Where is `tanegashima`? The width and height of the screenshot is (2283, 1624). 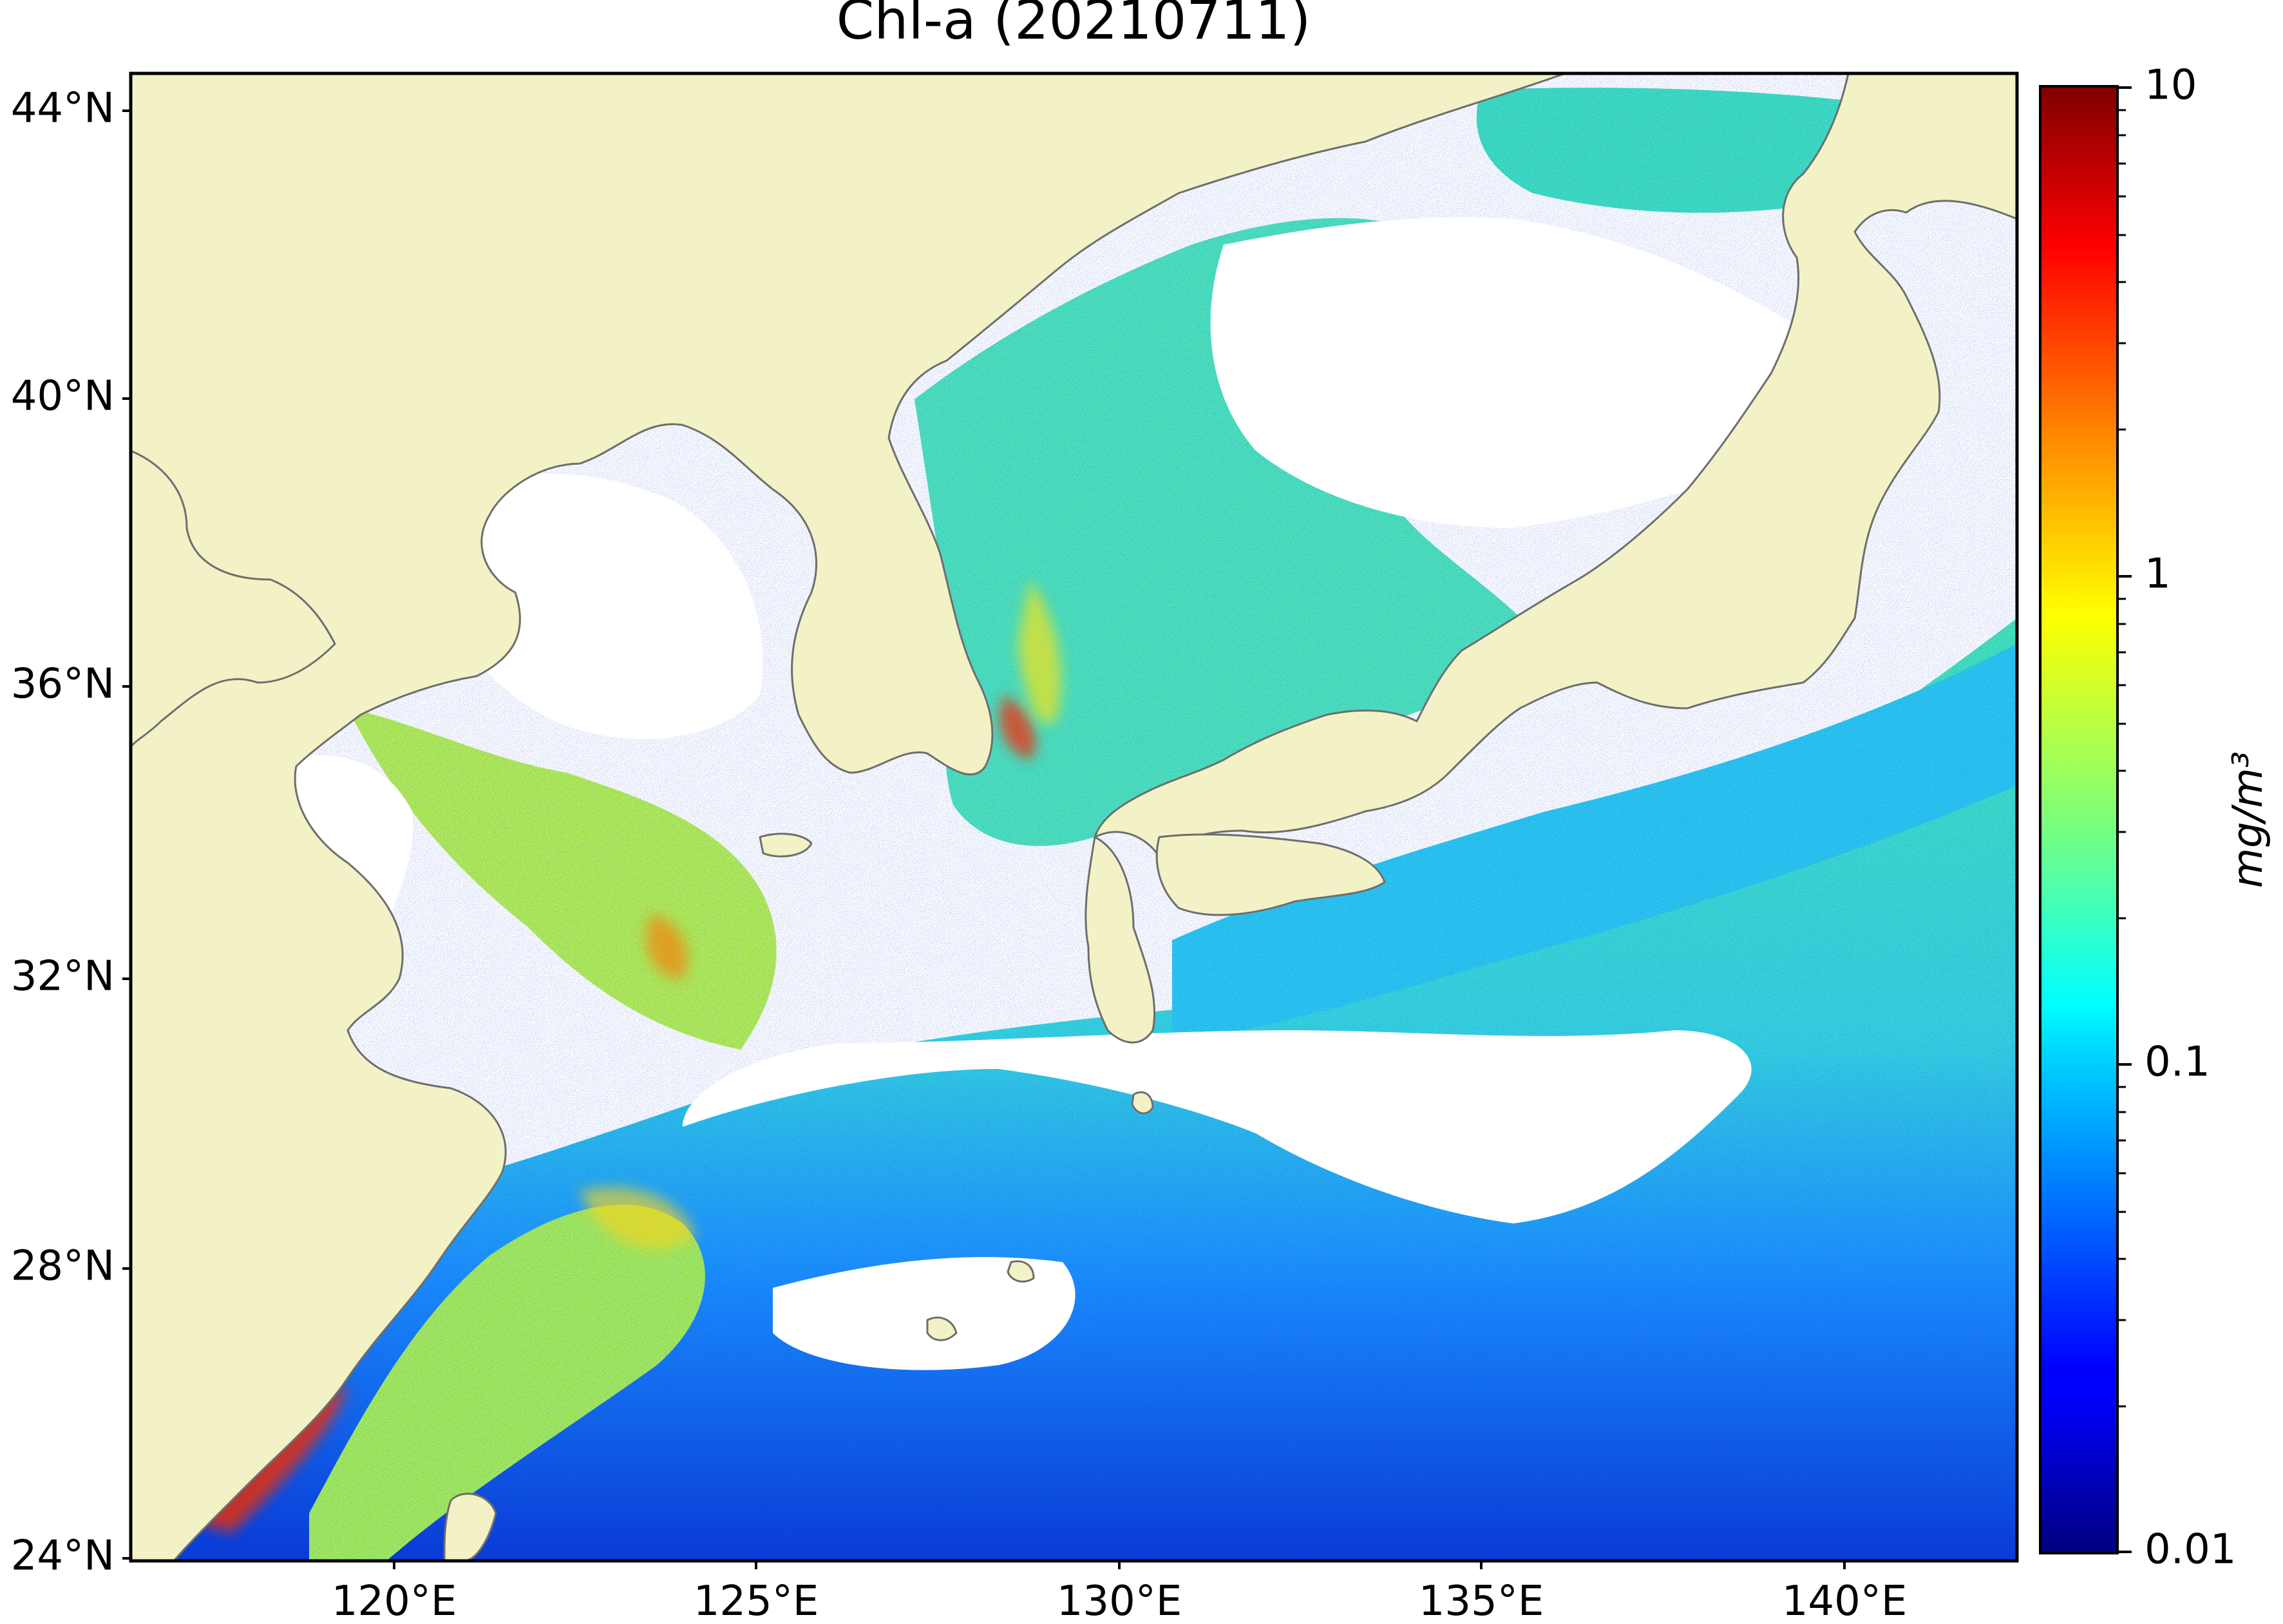
tanegashima is located at coordinates (1142, 1103).